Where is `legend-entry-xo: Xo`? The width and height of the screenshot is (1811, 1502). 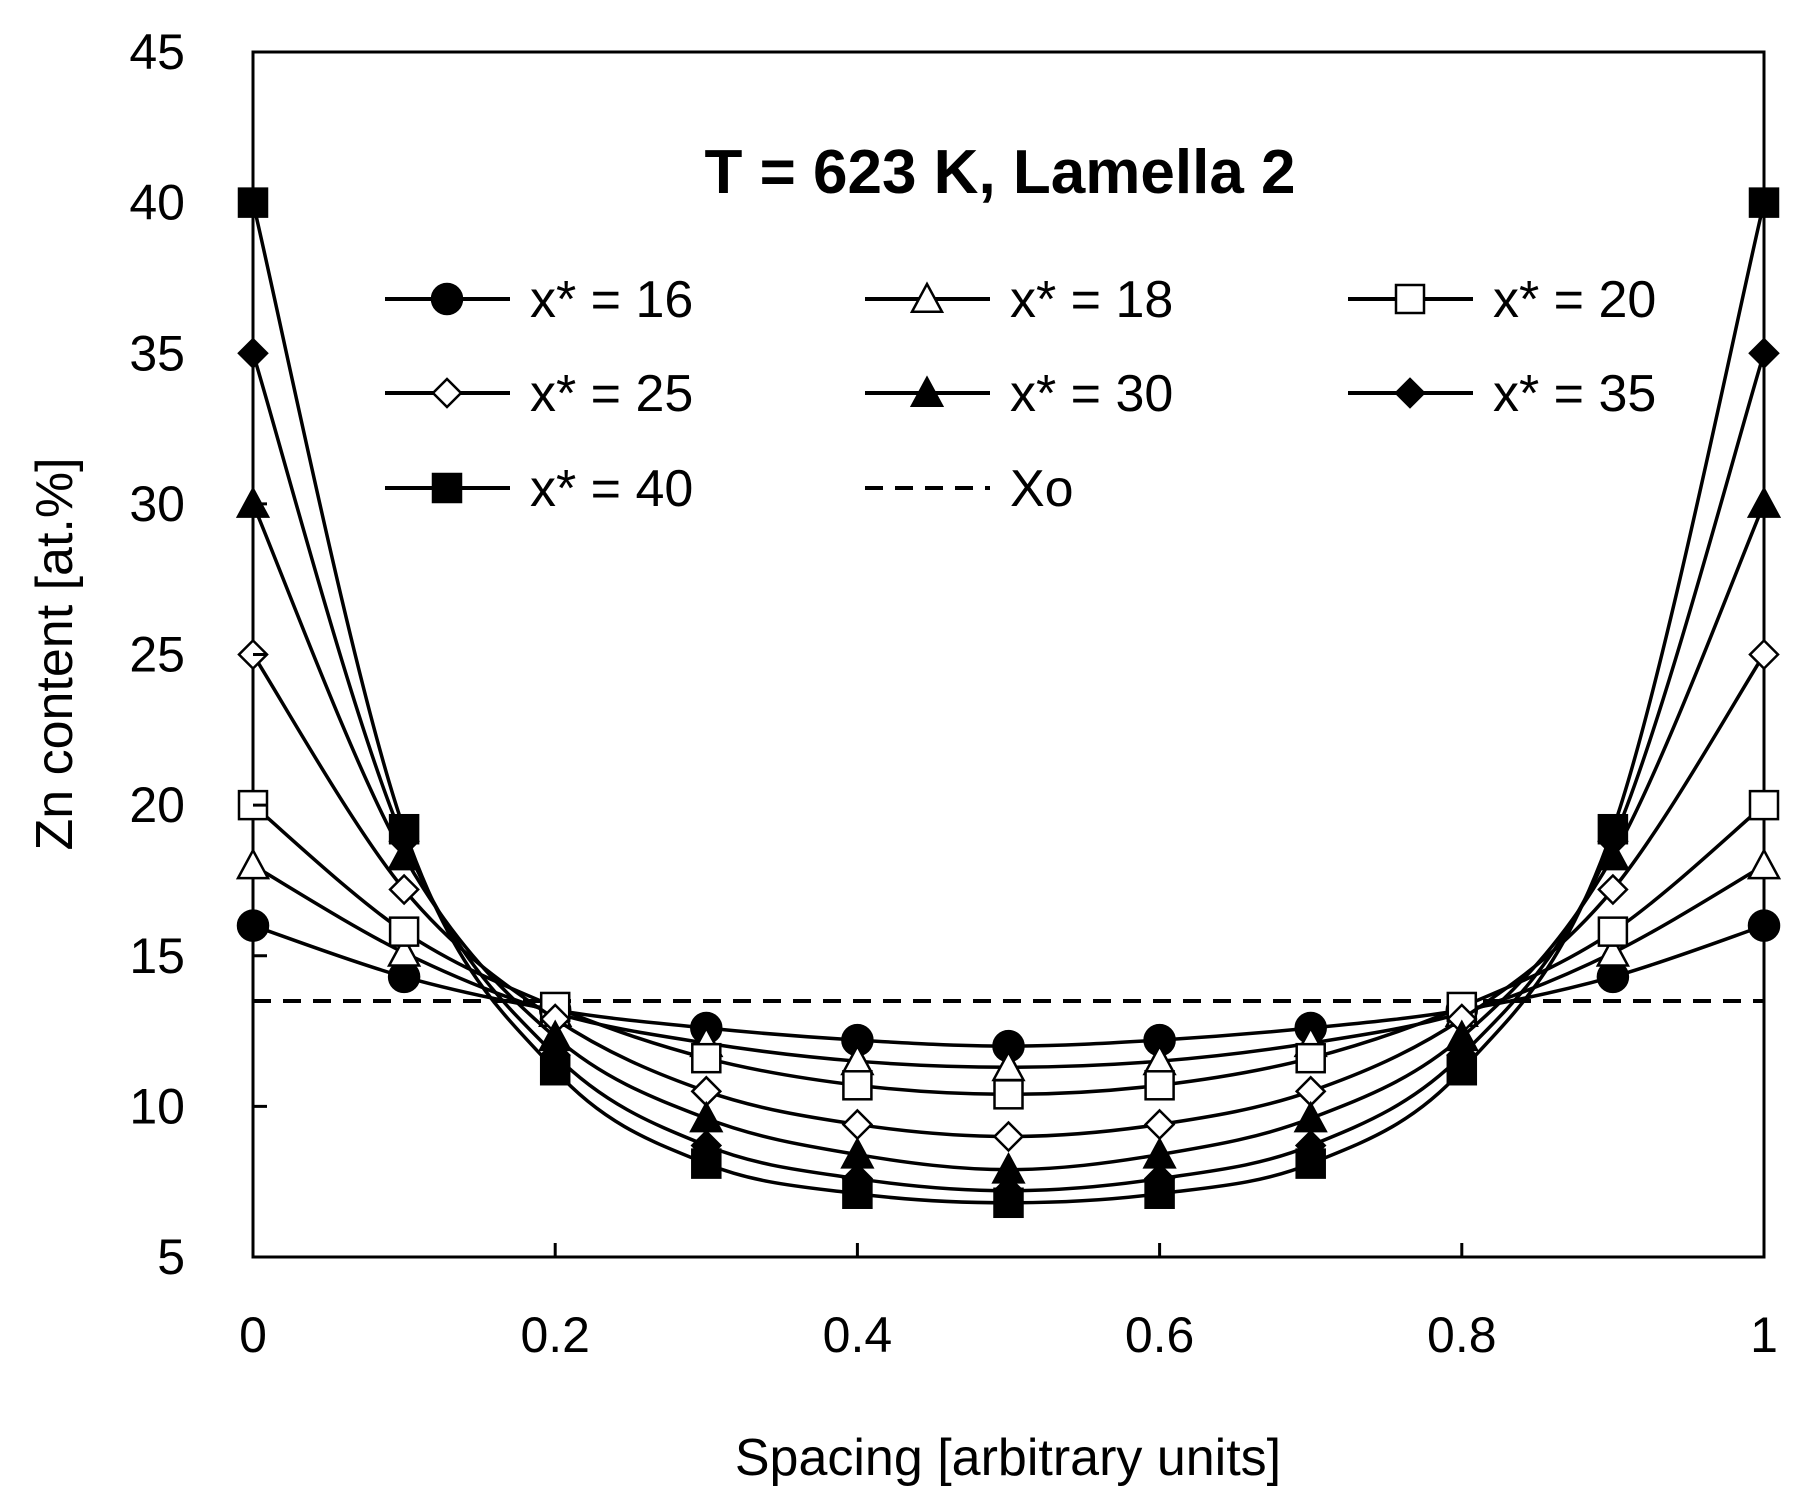
legend-entry-xo: Xo is located at coordinates (969, 489).